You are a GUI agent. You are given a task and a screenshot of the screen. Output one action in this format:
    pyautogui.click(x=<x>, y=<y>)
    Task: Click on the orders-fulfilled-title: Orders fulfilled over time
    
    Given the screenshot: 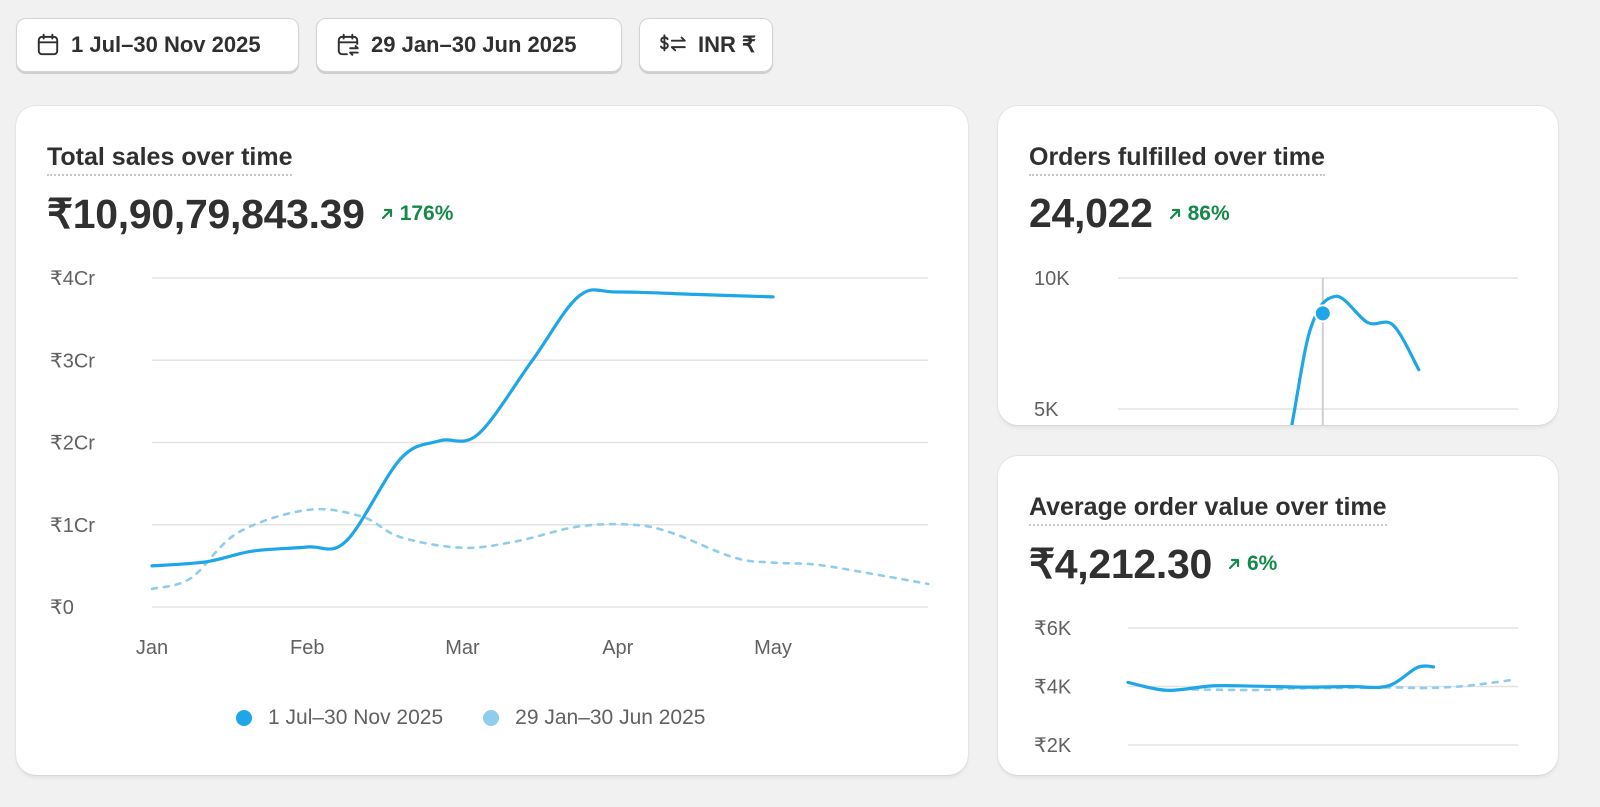 What is the action you would take?
    pyautogui.click(x=1177, y=159)
    